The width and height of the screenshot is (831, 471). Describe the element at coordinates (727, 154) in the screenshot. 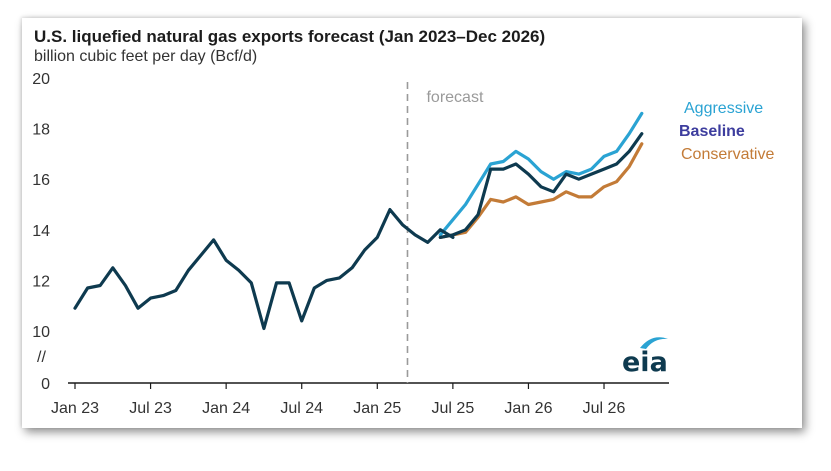

I see `legend-conservative: Conservative` at that location.